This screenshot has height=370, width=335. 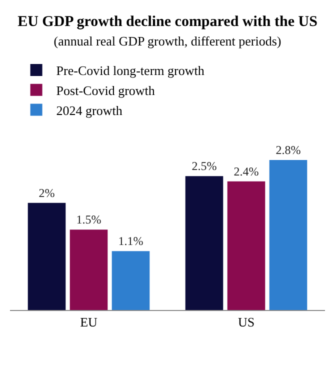 I want to click on chart-subtitle: (annual real GDP growth, different periods), so click(x=168, y=40).